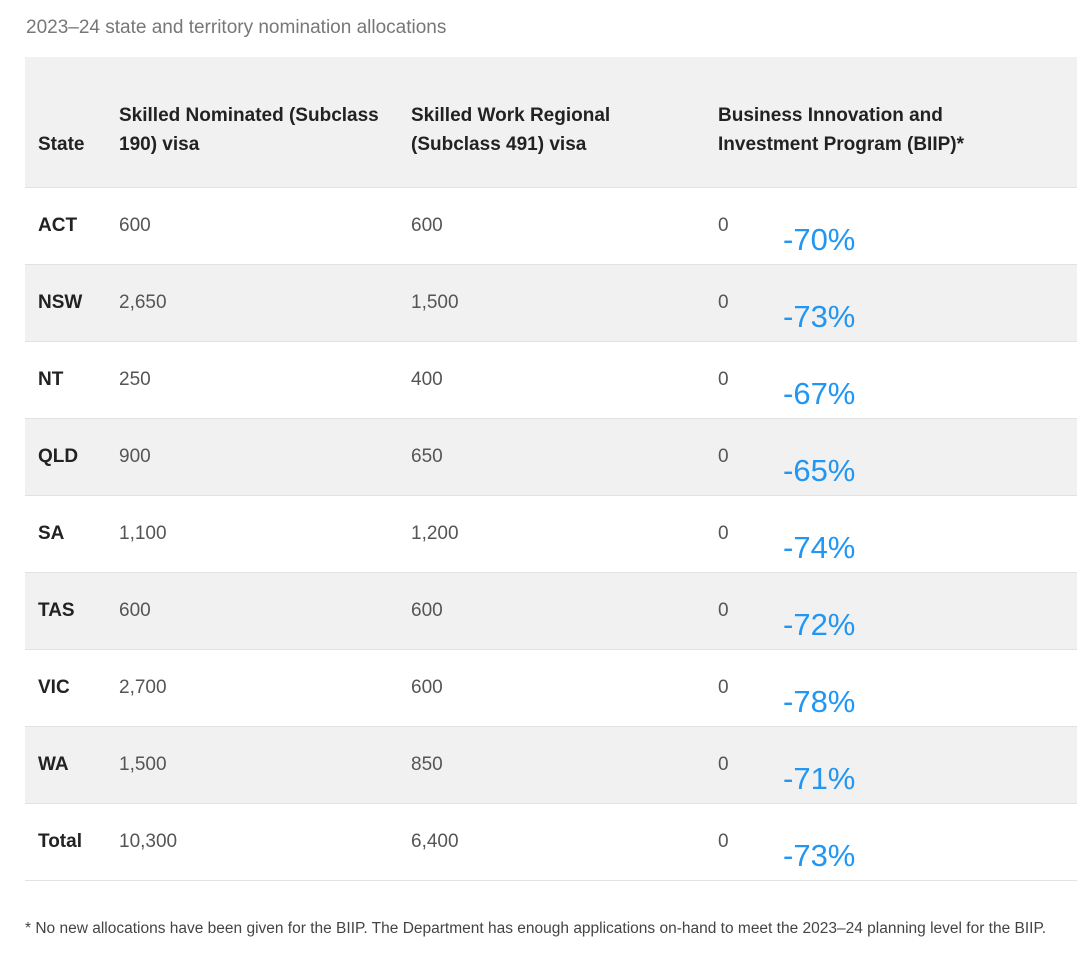 This screenshot has width=1080, height=962. What do you see at coordinates (819, 547) in the screenshot?
I see `change-annotation: -74%` at bounding box center [819, 547].